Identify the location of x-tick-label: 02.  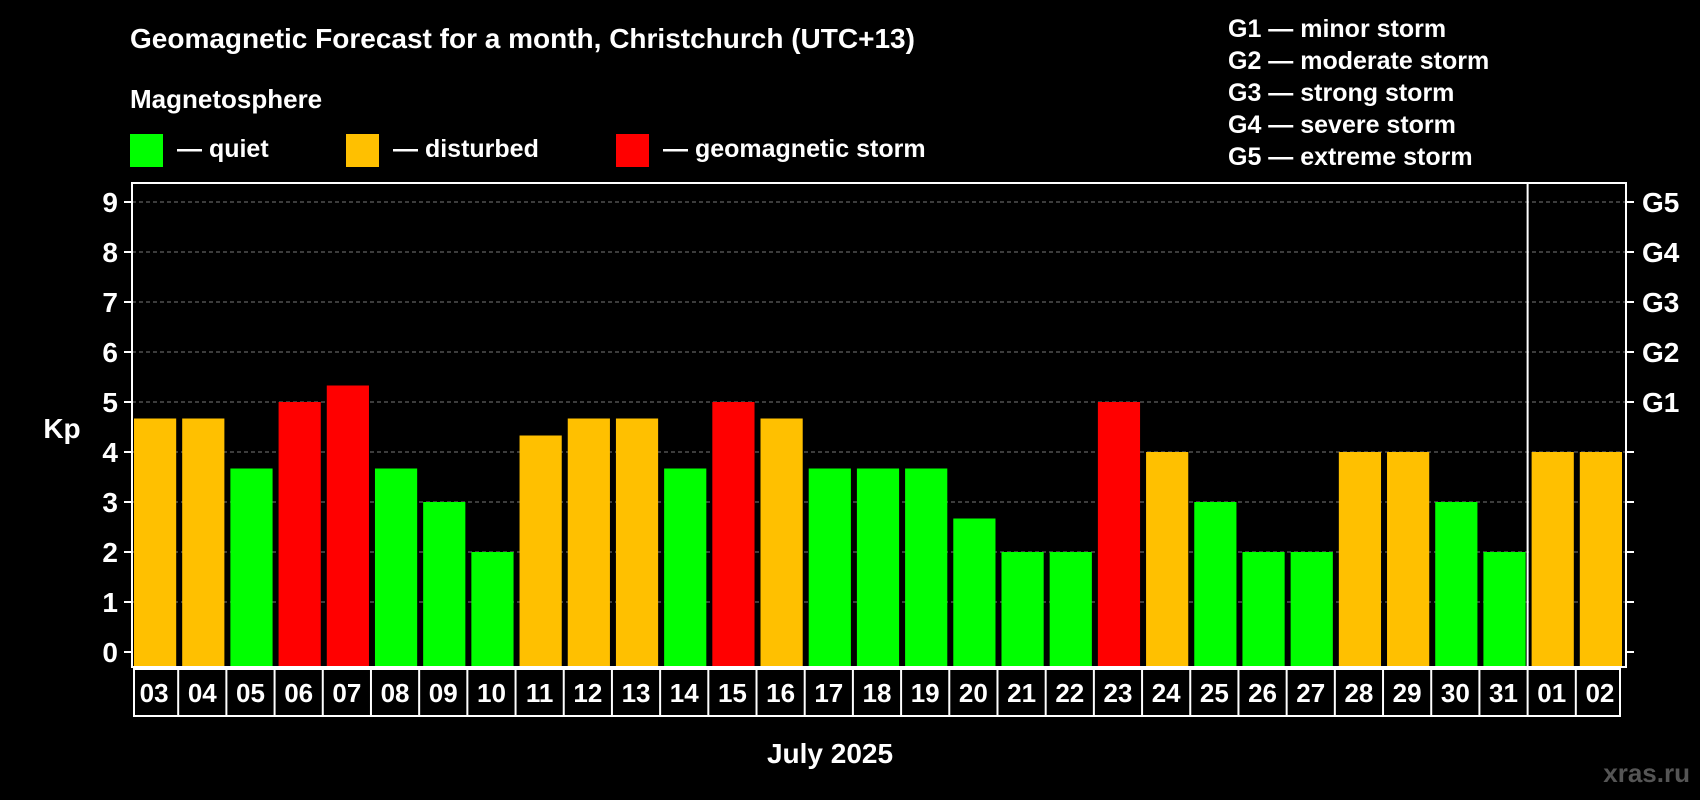
(1599, 693).